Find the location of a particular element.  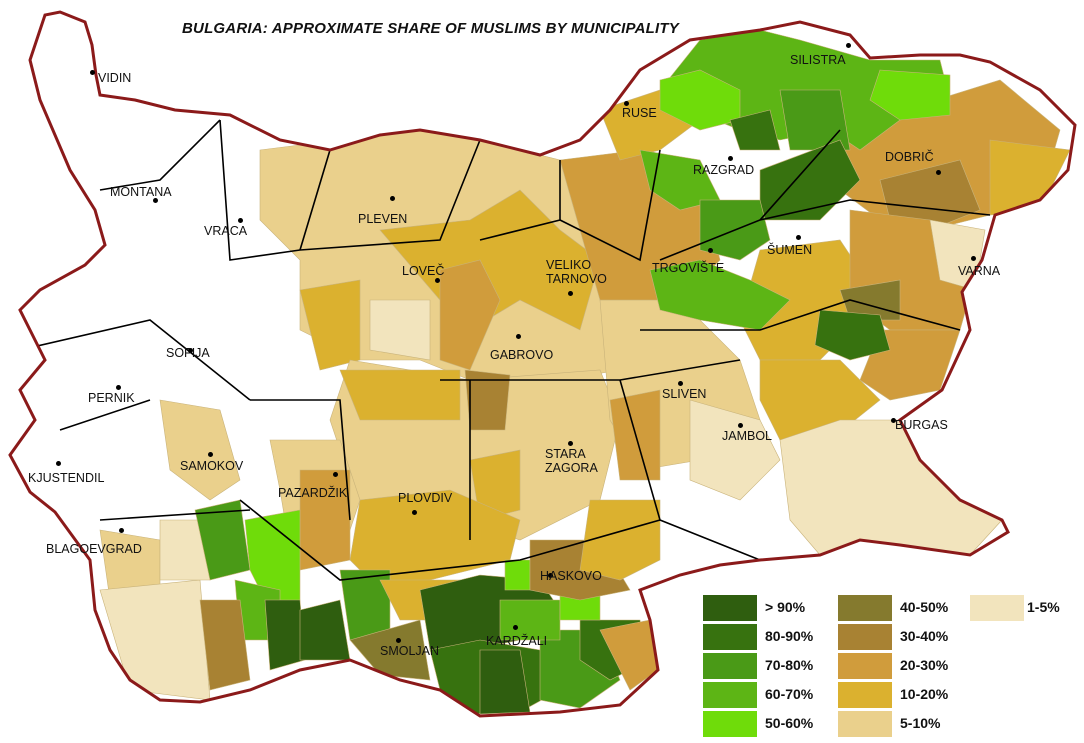

legend-label: 10-20% is located at coordinates (924, 694).